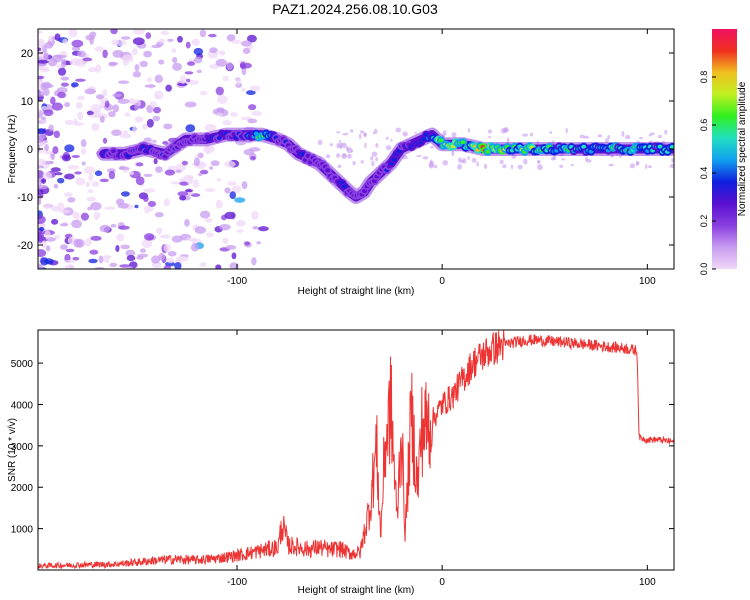 This screenshot has width=750, height=600. Describe the element at coordinates (30, 150) in the screenshot. I see `y-tick-label: 0` at that location.